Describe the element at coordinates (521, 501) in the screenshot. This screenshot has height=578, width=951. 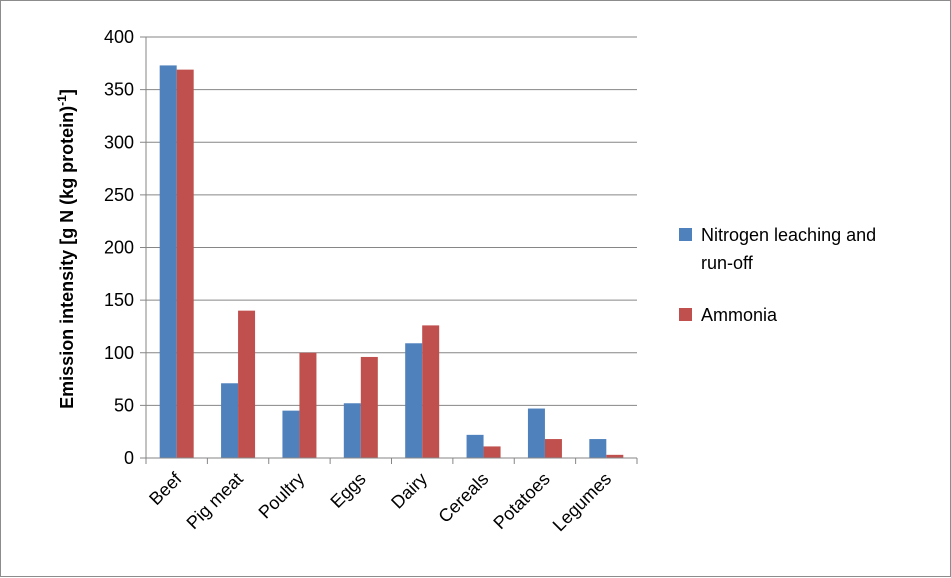
I see `x-tick-label: Potatoes` at that location.